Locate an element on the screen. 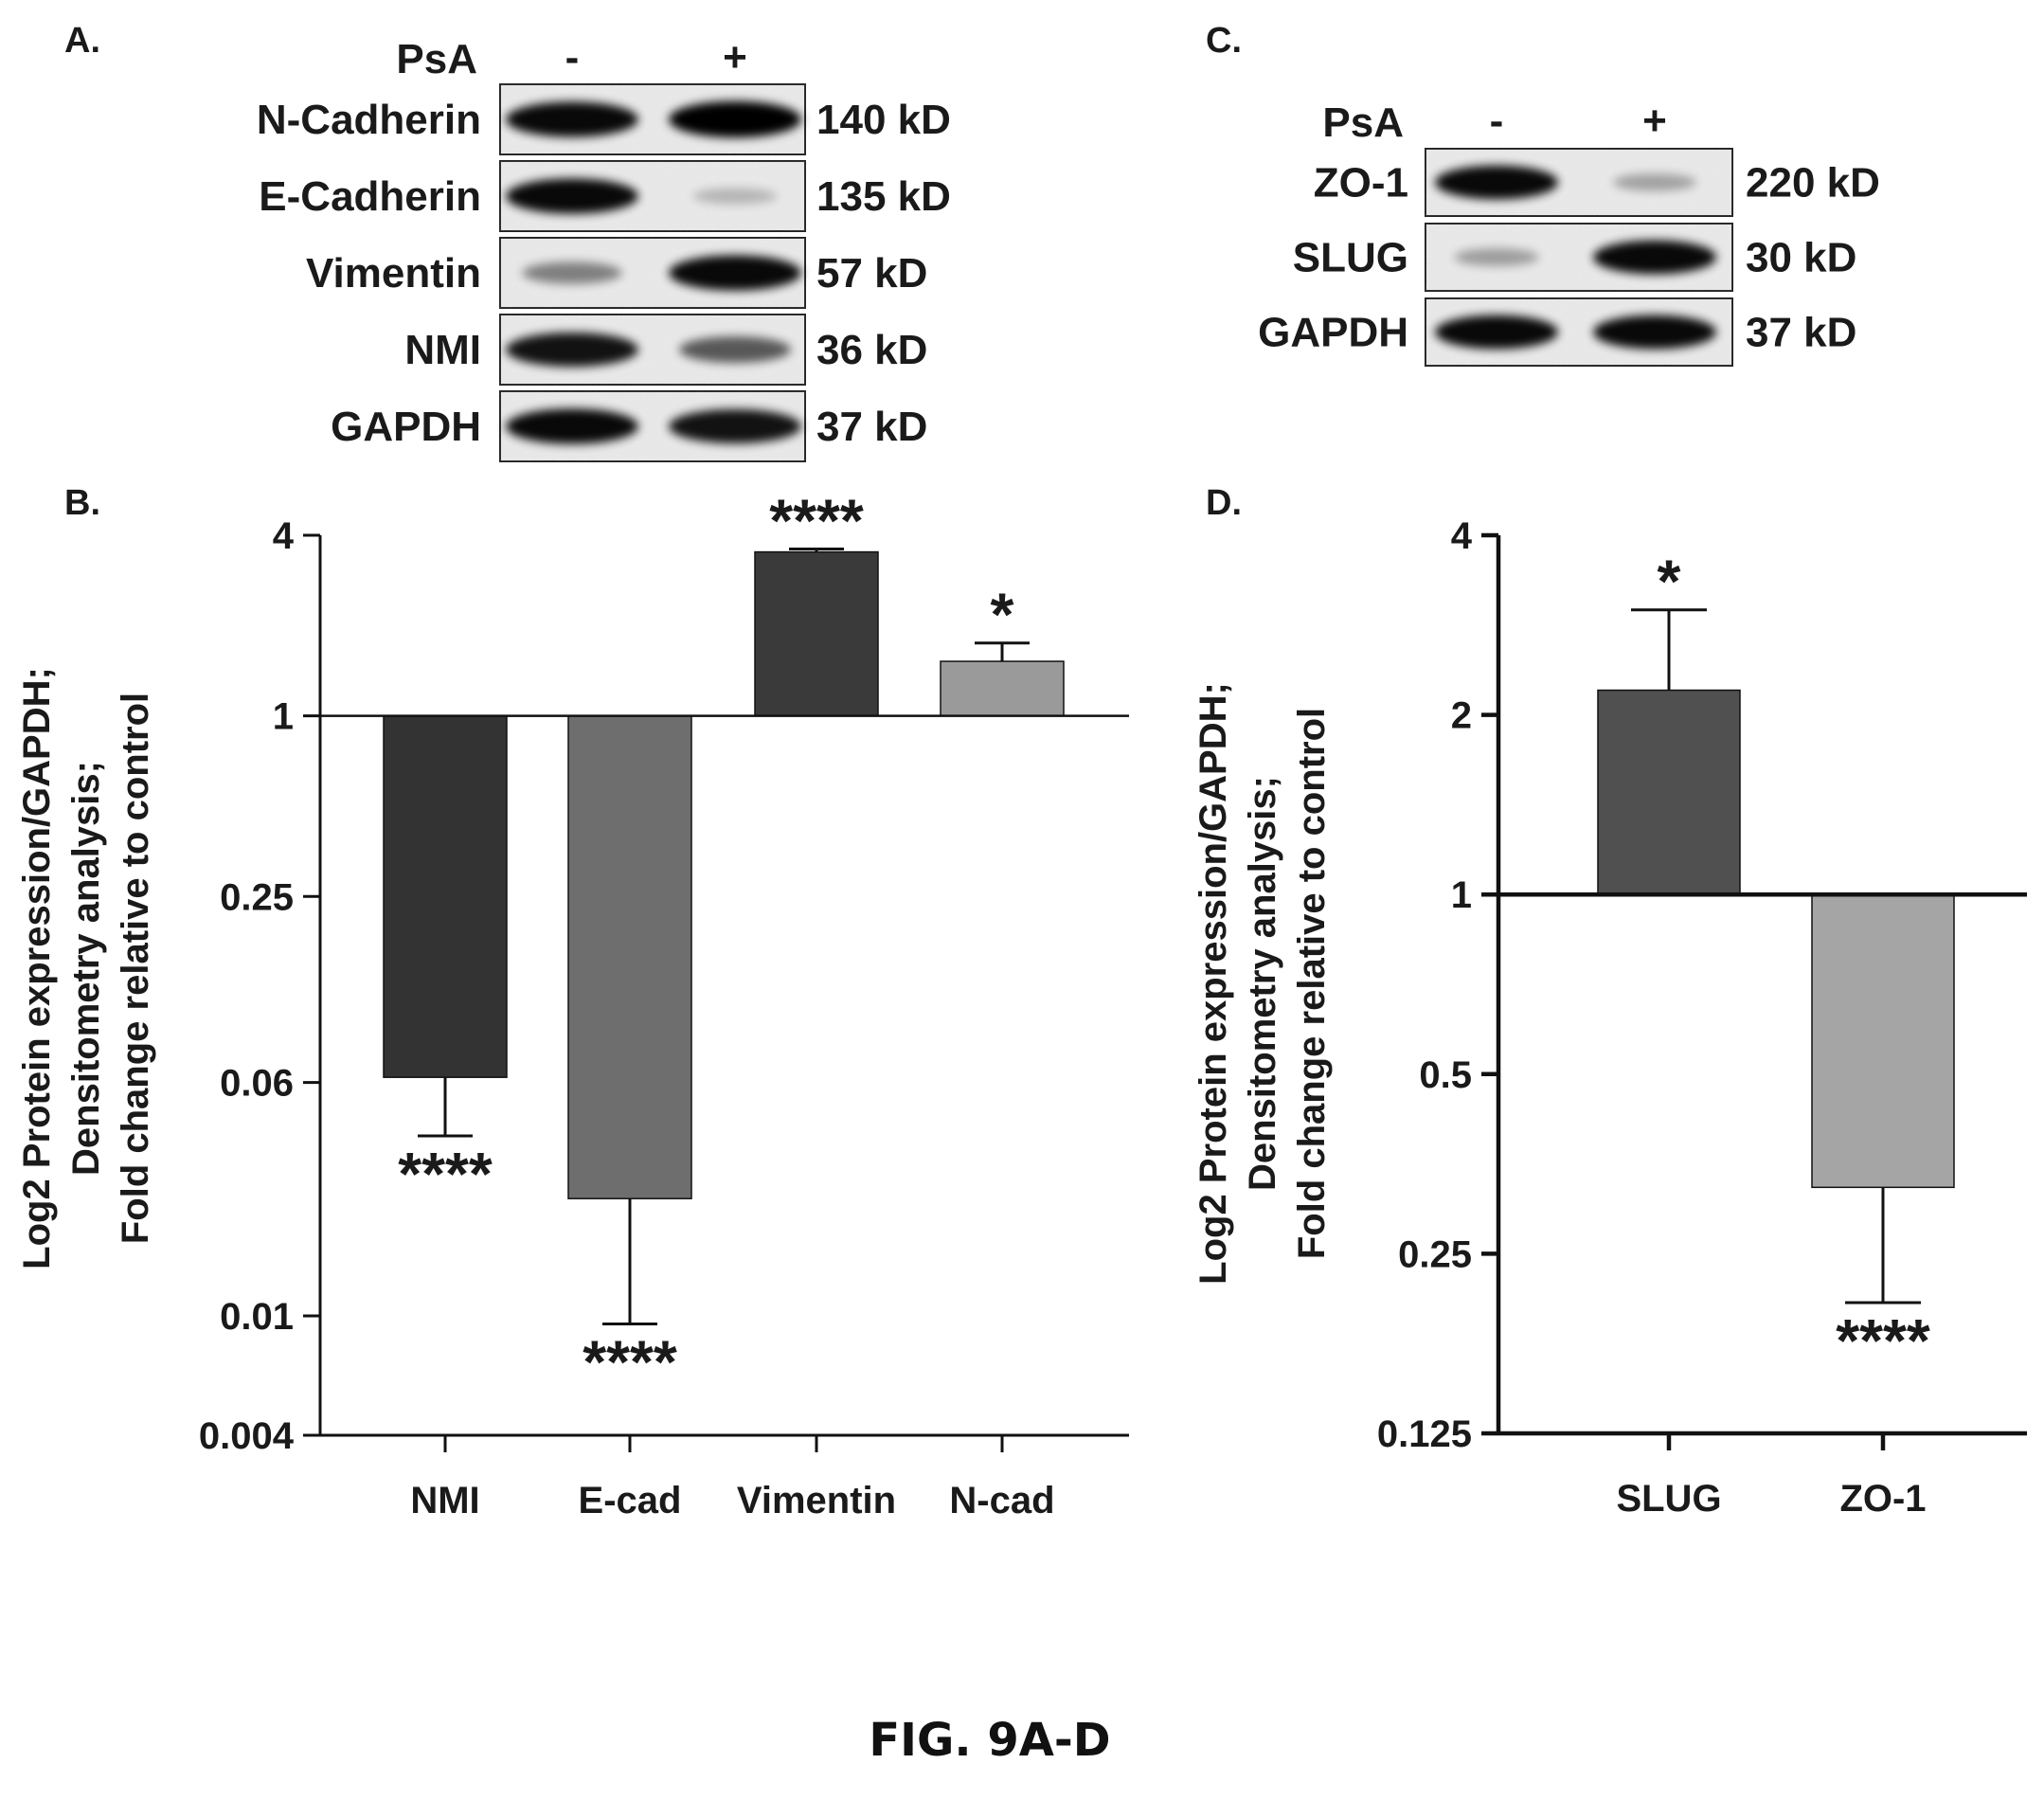  y-tick-label: 0.06 is located at coordinates (257, 1084).